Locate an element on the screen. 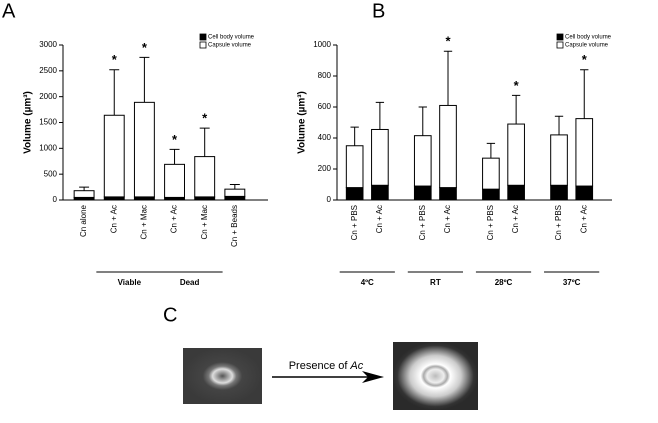 This screenshot has width=658, height=423. y-tick-label: 200 is located at coordinates (325, 168).